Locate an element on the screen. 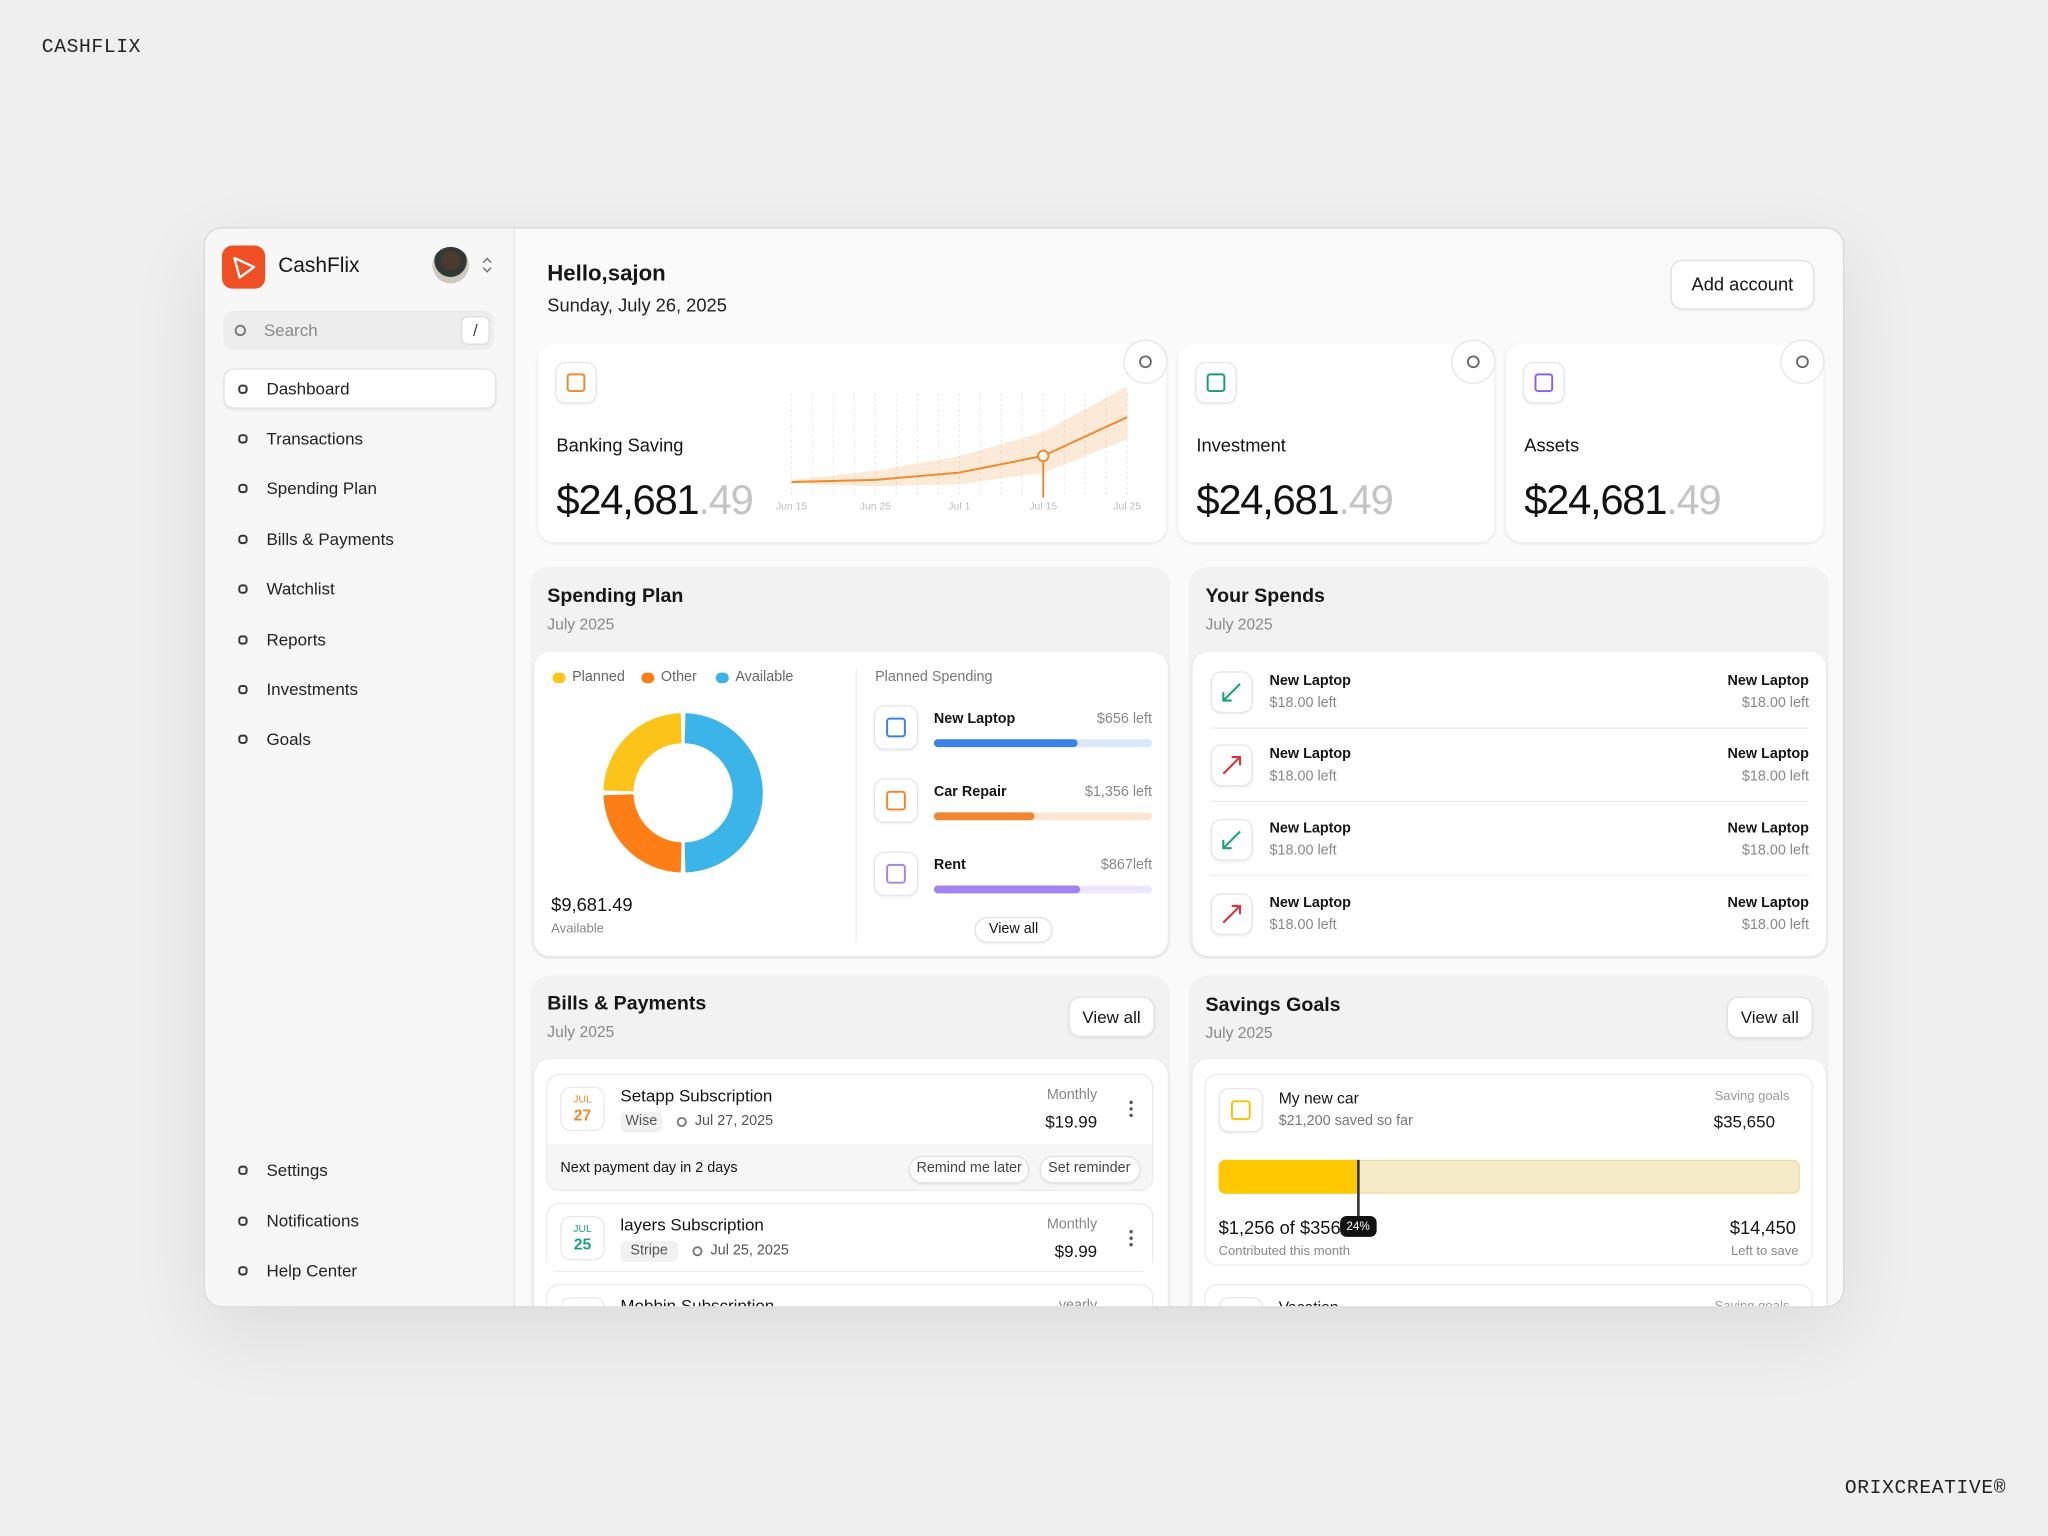 This screenshot has height=1536, width=2048. bill-amount: $9.99 is located at coordinates (1076, 1251).